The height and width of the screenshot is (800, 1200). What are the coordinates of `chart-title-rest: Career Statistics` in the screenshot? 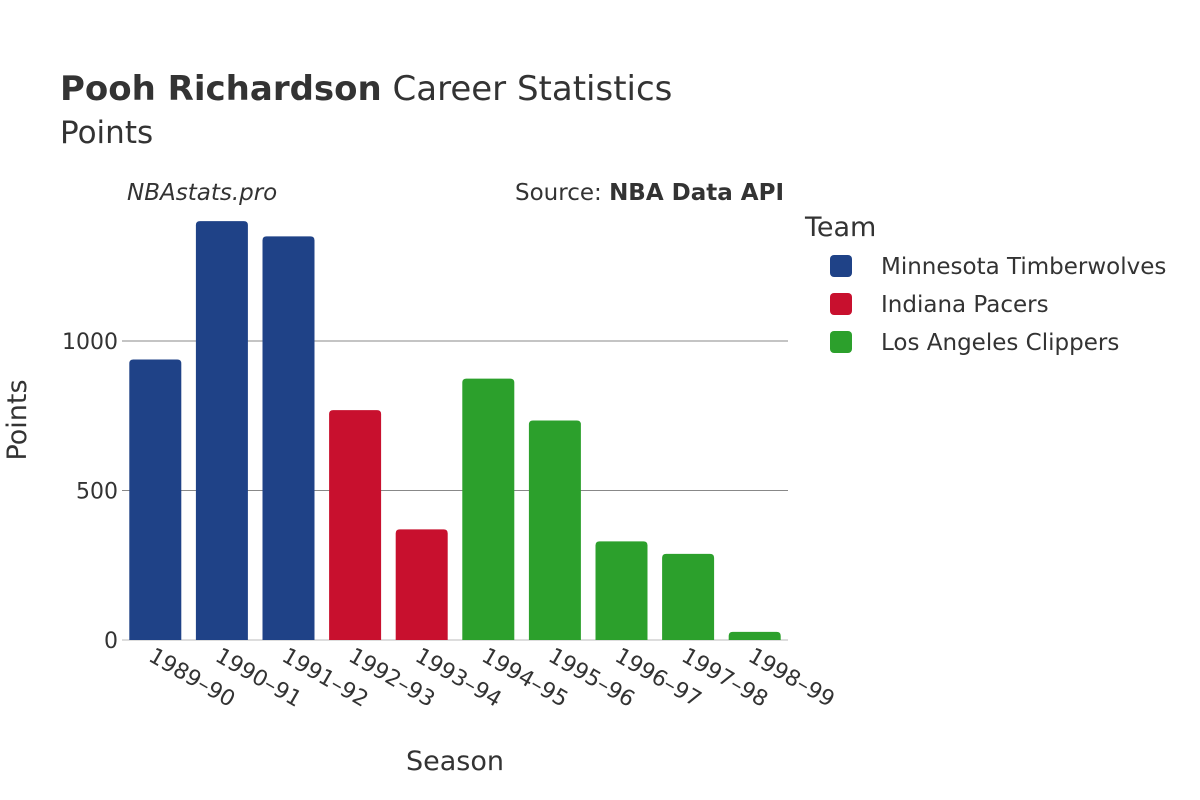 It's located at (527, 89).